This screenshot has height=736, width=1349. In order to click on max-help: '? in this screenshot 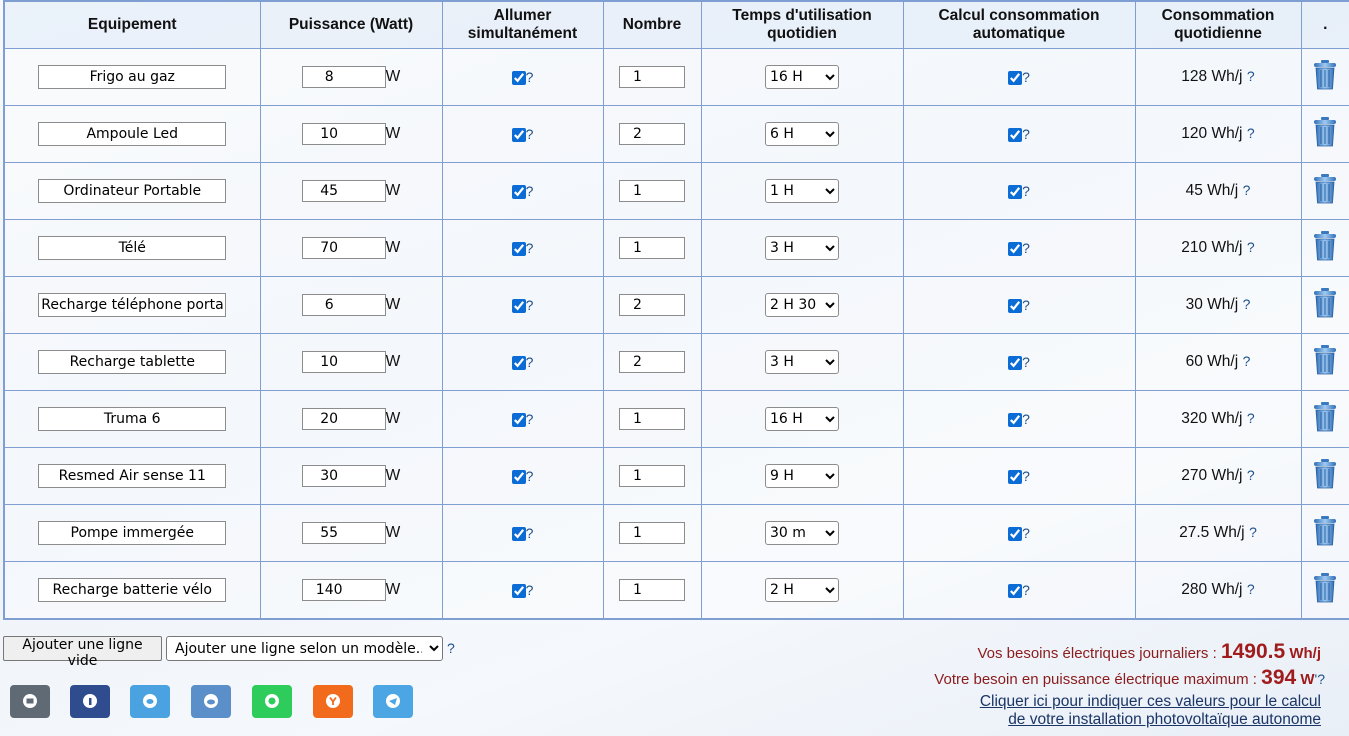, I will do `click(1319, 679)`.